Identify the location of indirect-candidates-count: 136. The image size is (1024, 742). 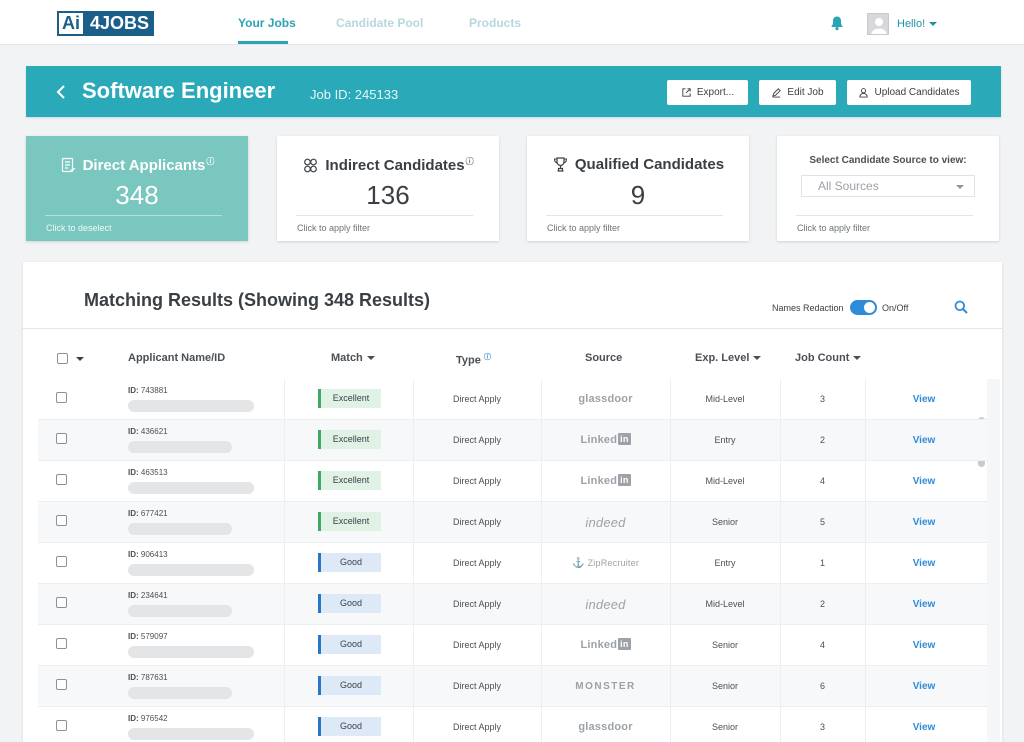
(388, 195).